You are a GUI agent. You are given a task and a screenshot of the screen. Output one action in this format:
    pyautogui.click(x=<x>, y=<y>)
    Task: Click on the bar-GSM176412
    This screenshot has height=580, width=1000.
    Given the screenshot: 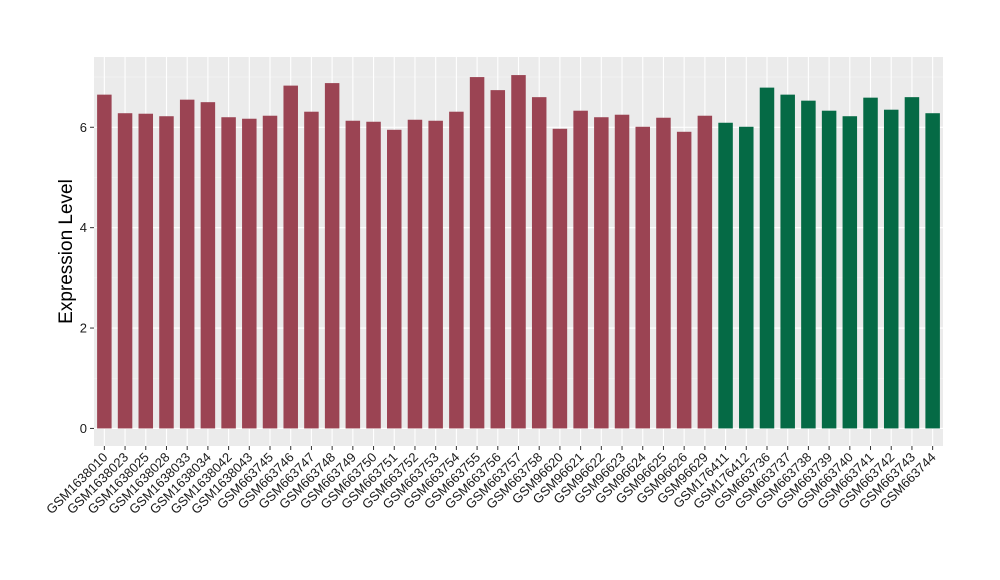 What is the action you would take?
    pyautogui.click(x=746, y=277)
    